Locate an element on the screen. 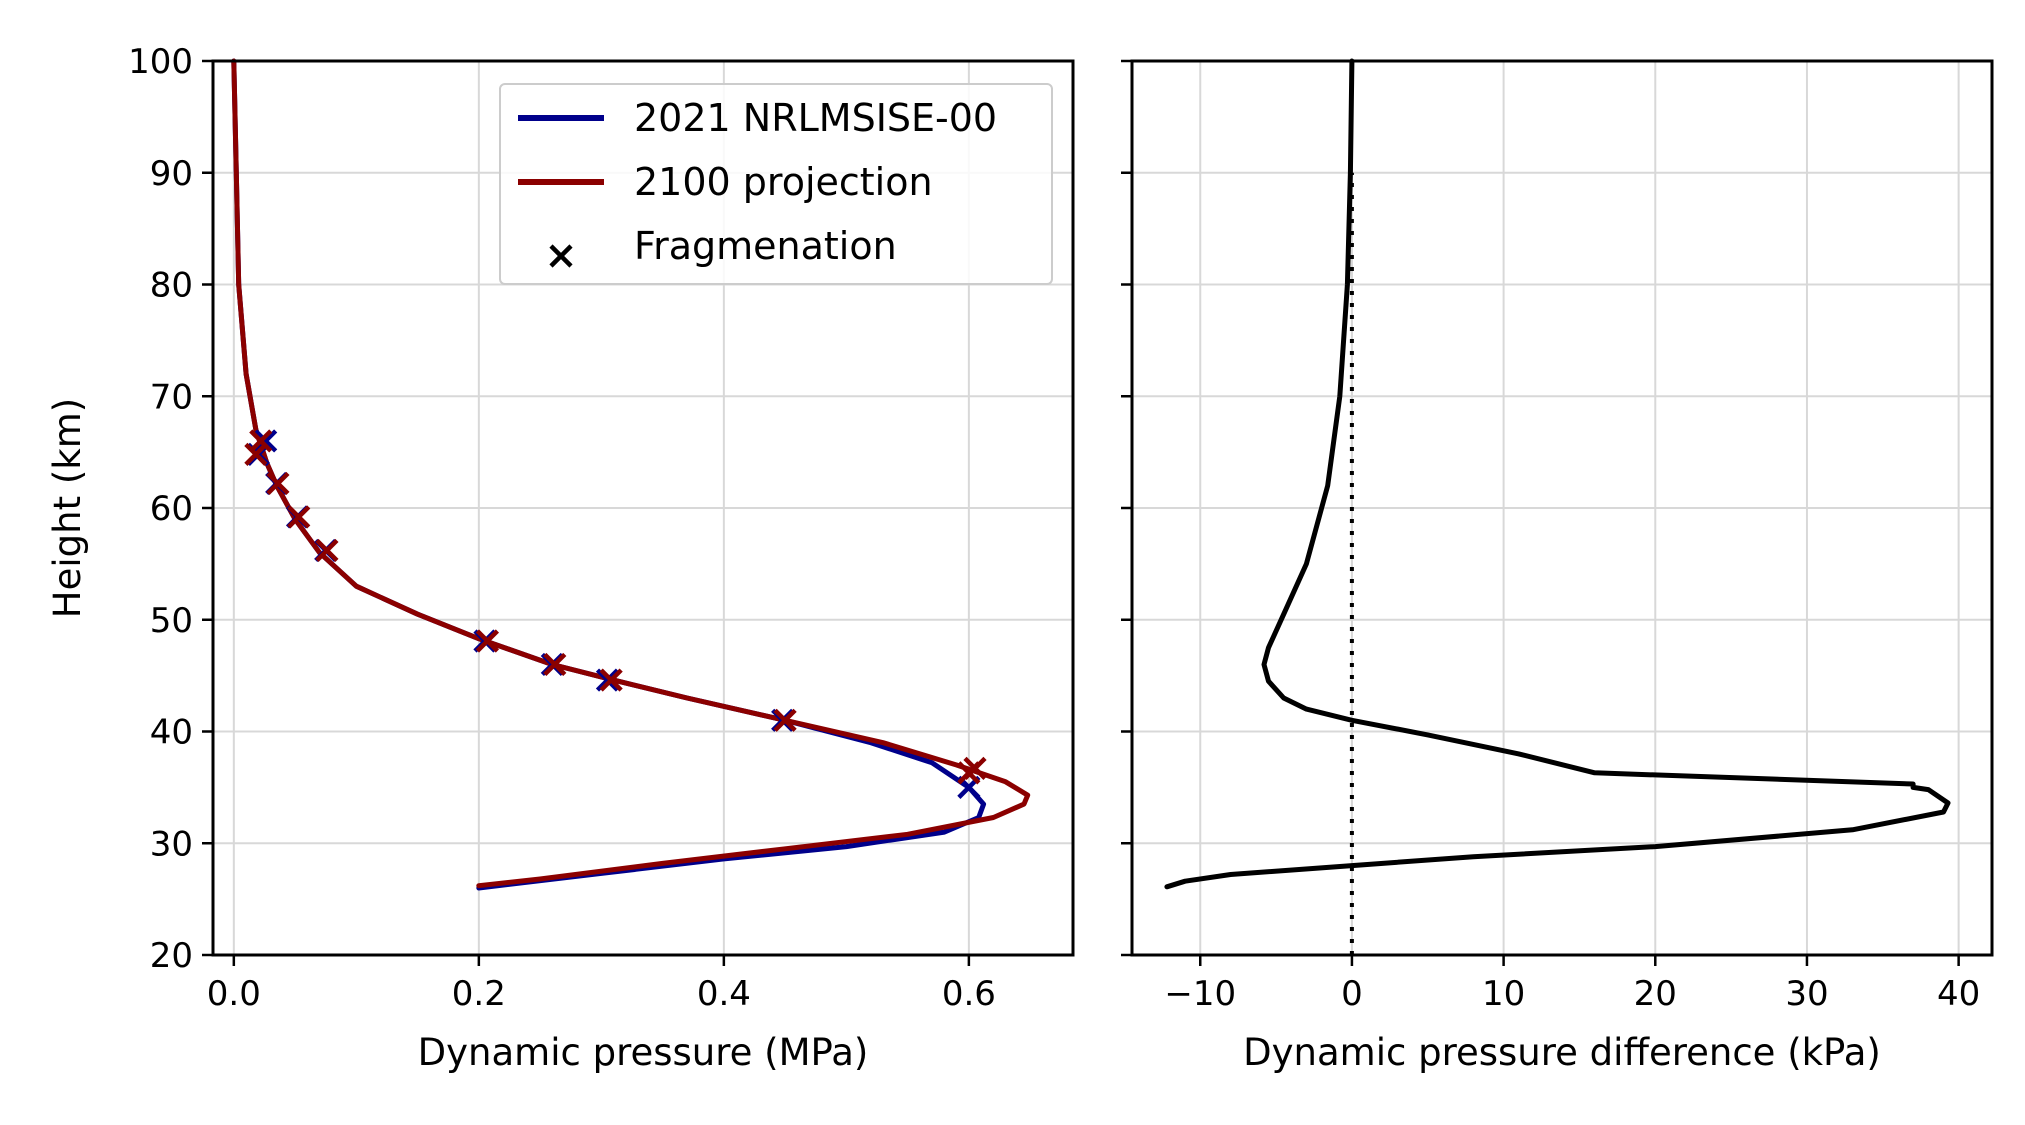 This screenshot has height=1125, width=2025. left-x-tick-label: 0.4 is located at coordinates (724, 994).